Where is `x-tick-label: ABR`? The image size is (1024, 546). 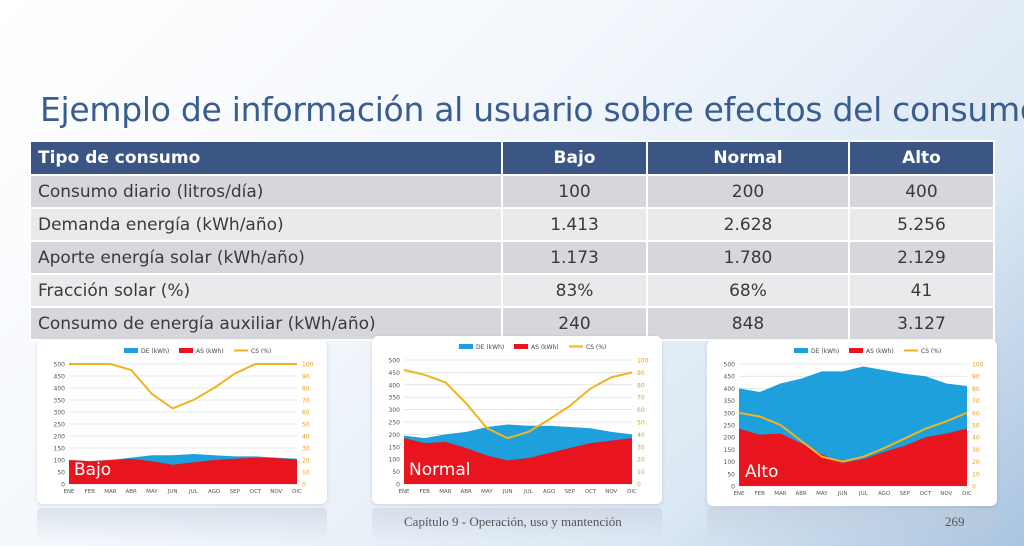
x-tick-label: ABR is located at coordinates (467, 492).